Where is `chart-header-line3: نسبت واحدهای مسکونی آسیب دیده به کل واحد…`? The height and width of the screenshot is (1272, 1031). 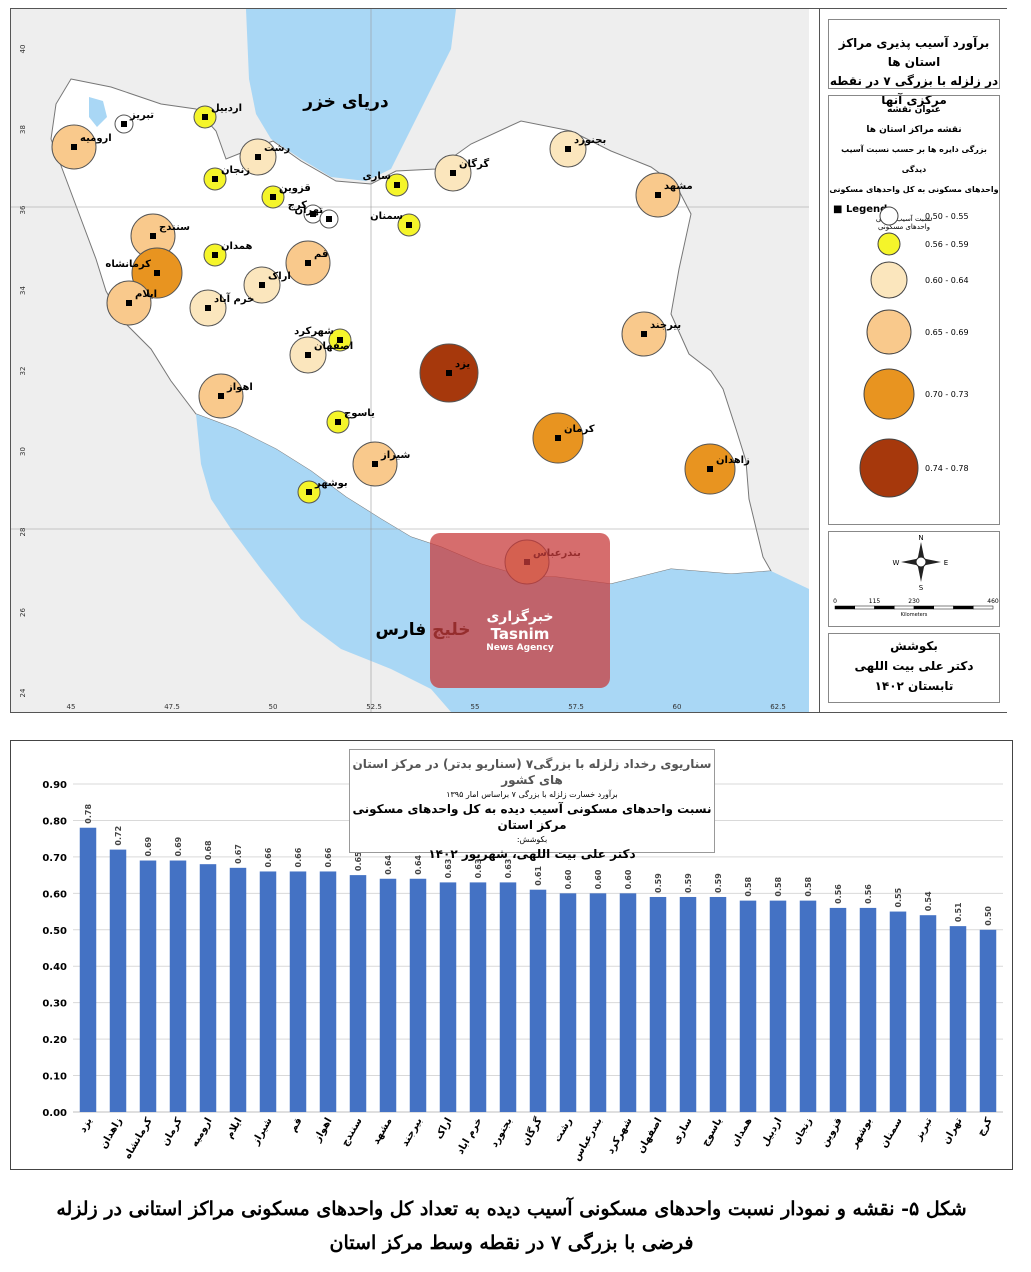
chart-header-line3: نسبت واحدهای مسکونی آسیب دیده به کل واحد… is located at coordinates (532, 817).